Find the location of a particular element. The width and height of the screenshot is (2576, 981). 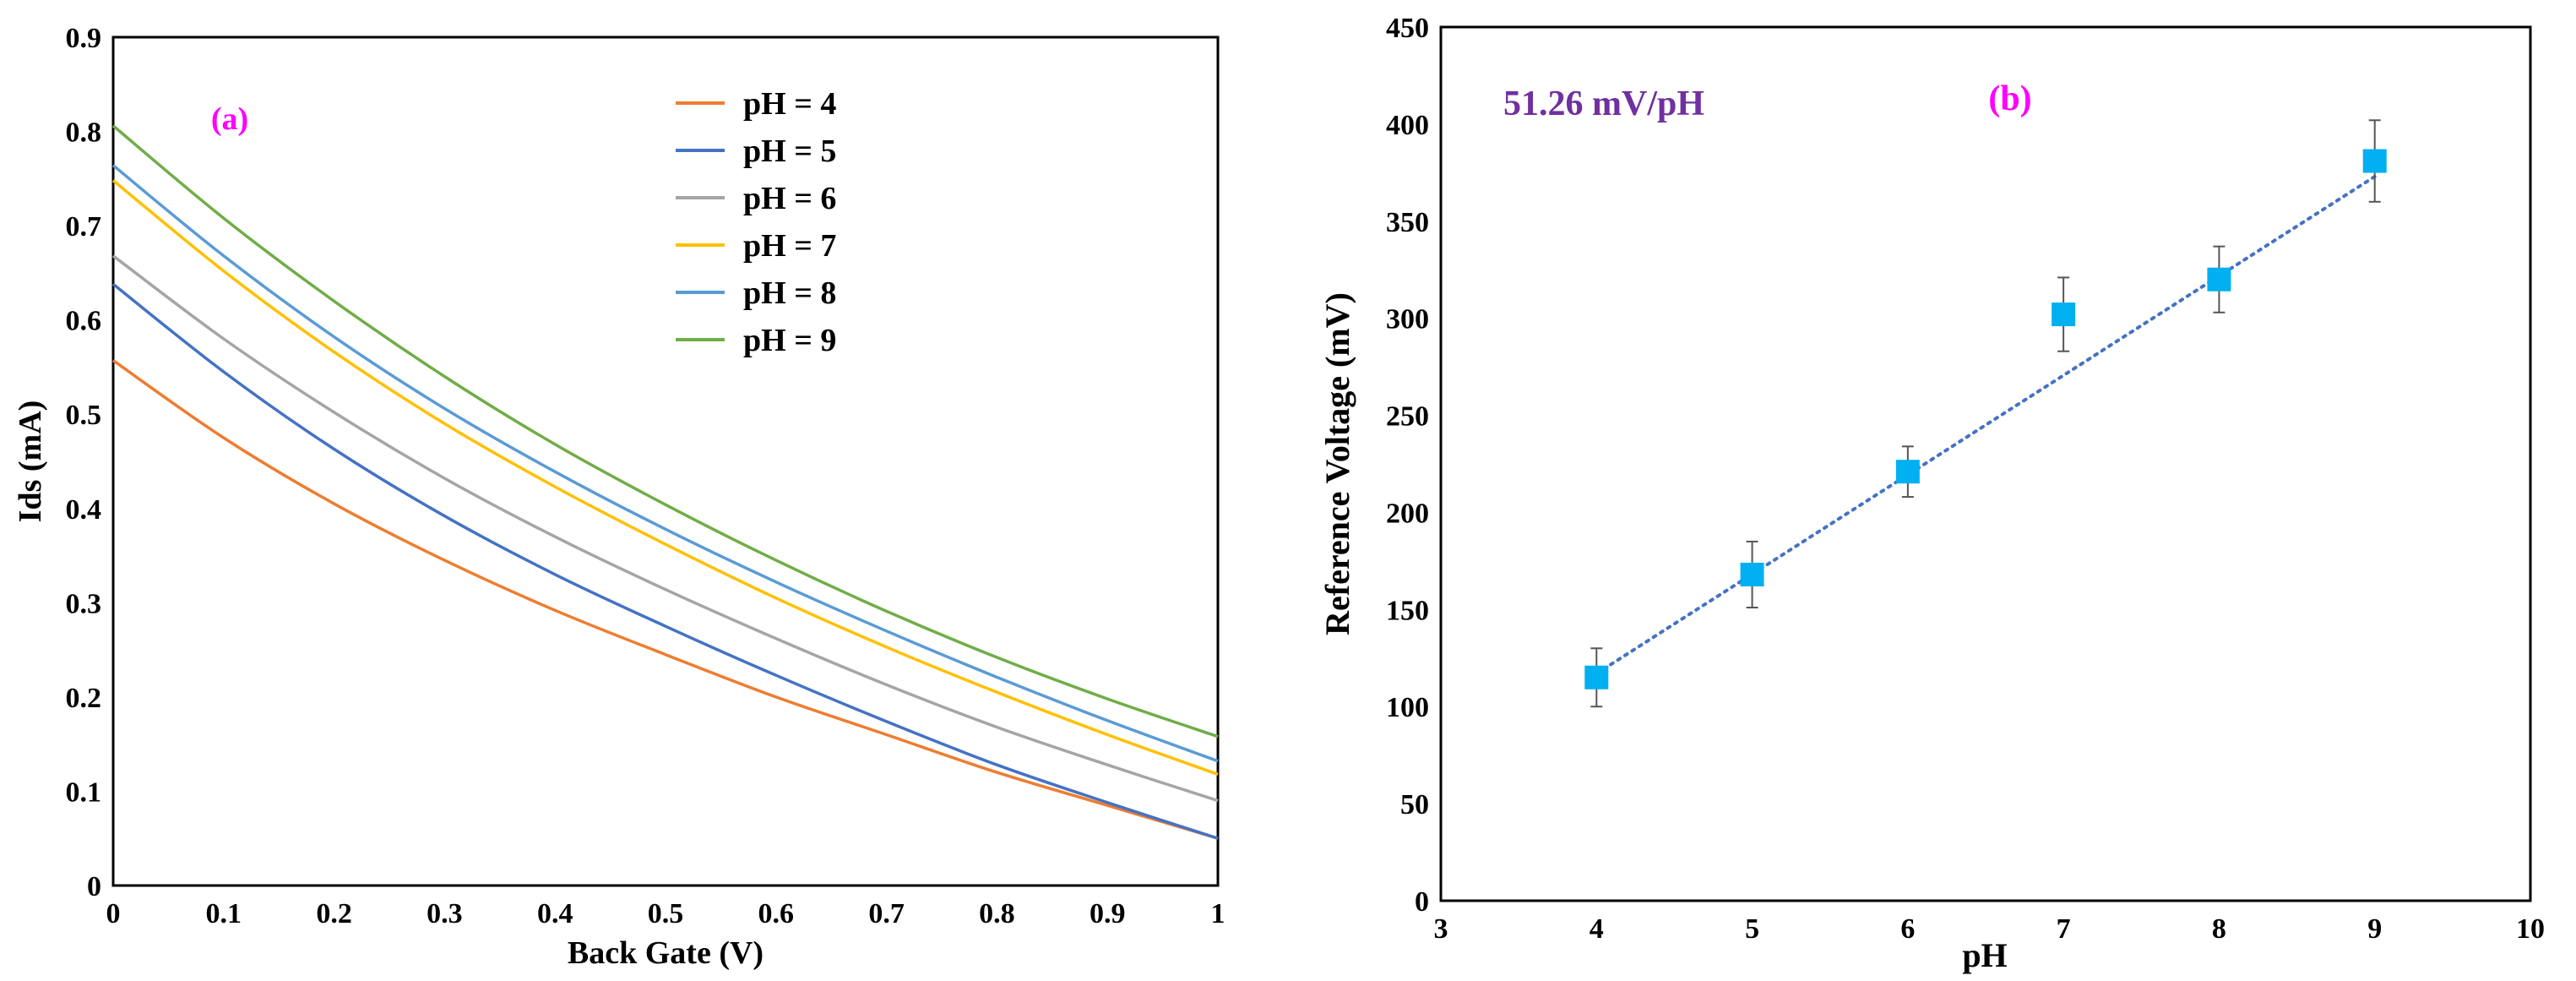

x-tick-label-a: 0.7 is located at coordinates (886, 913).